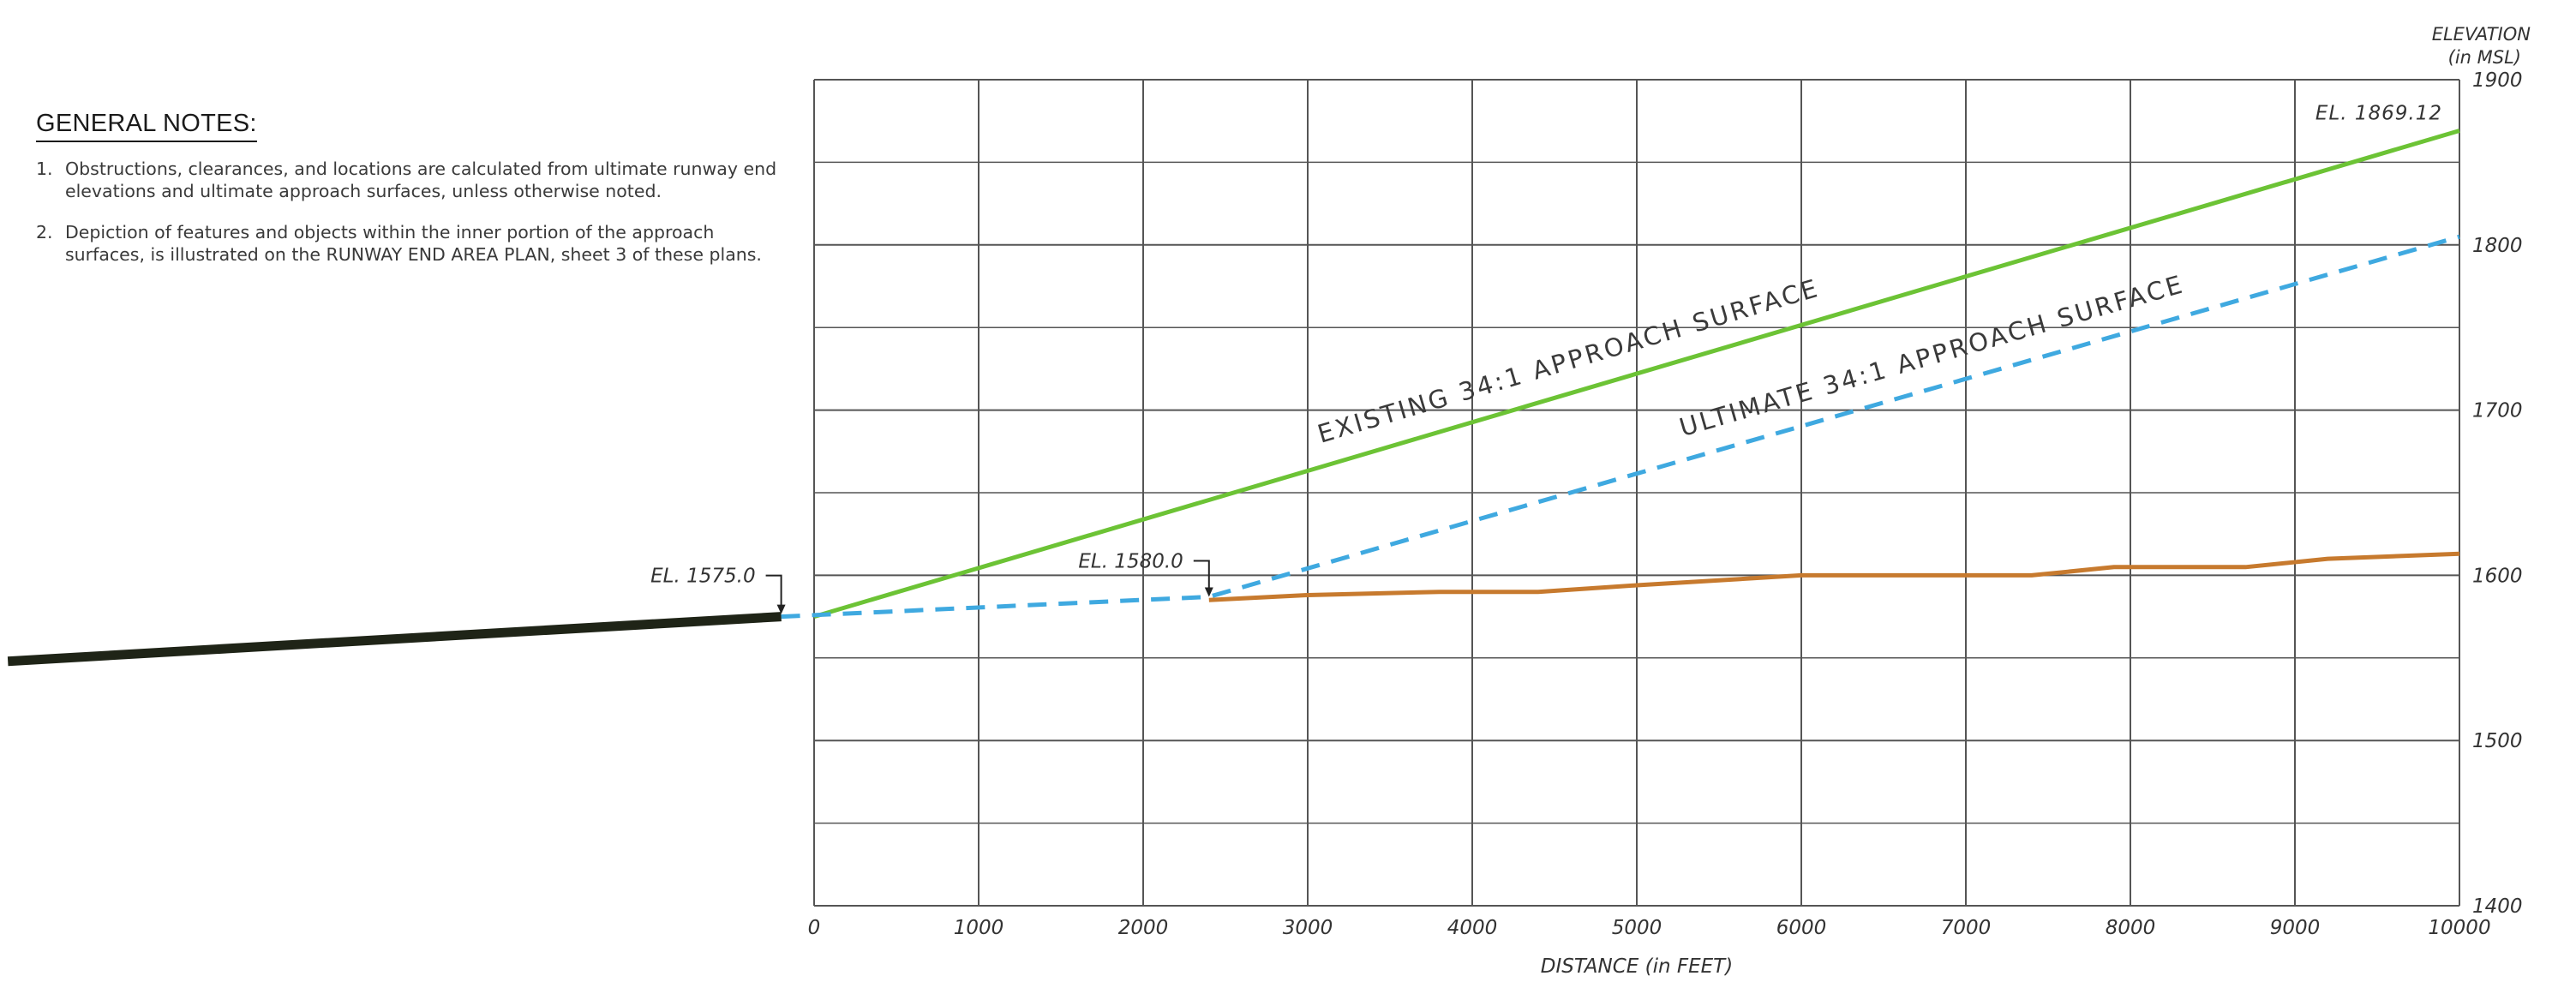 The image size is (2576, 988). What do you see at coordinates (1130, 561) in the screenshot?
I see `elevation-callout: EL. 1580.0` at bounding box center [1130, 561].